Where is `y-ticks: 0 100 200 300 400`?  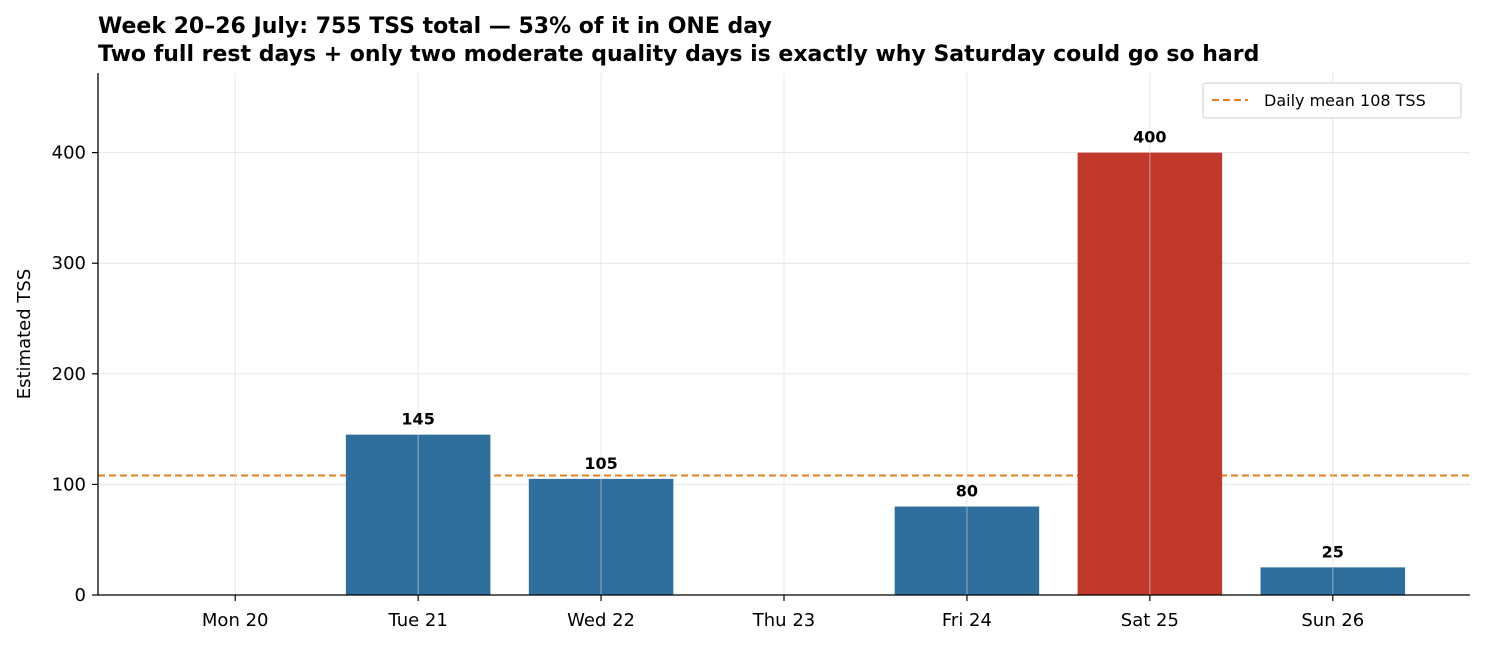 y-ticks: 0 100 200 300 400 is located at coordinates (75, 374).